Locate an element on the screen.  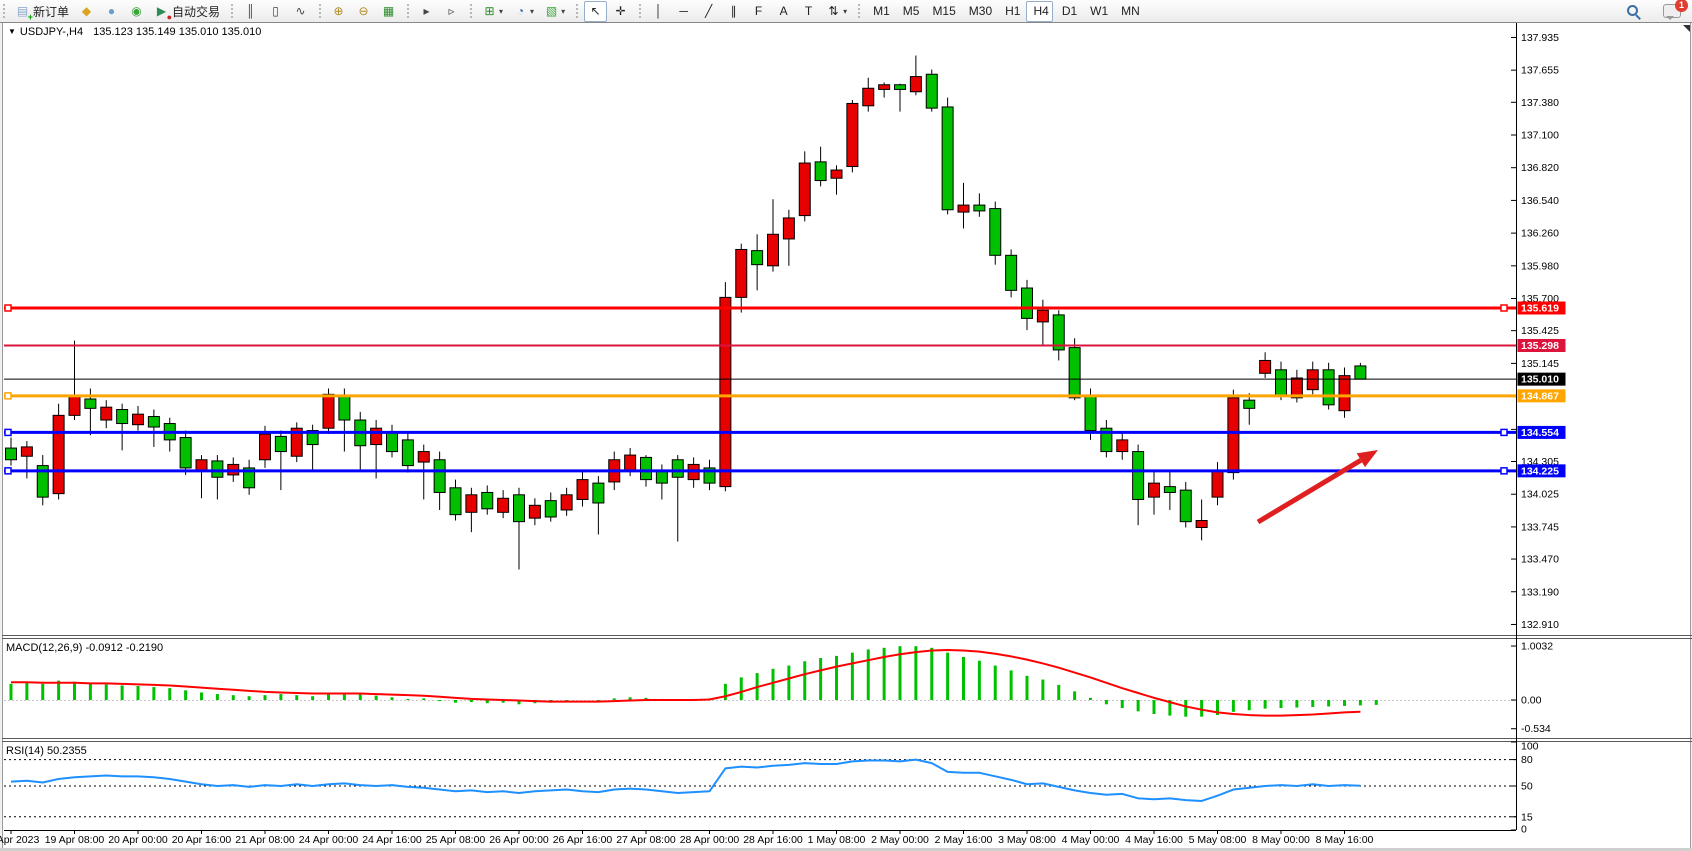
rsi-axis-label: 0 is located at coordinates (1524, 830).